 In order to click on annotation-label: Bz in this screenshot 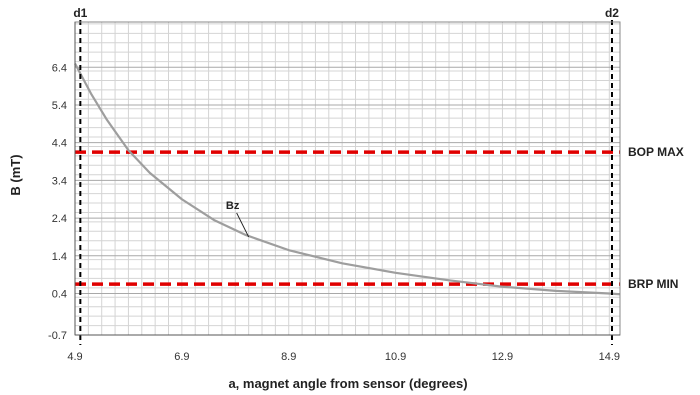, I will do `click(233, 206)`.